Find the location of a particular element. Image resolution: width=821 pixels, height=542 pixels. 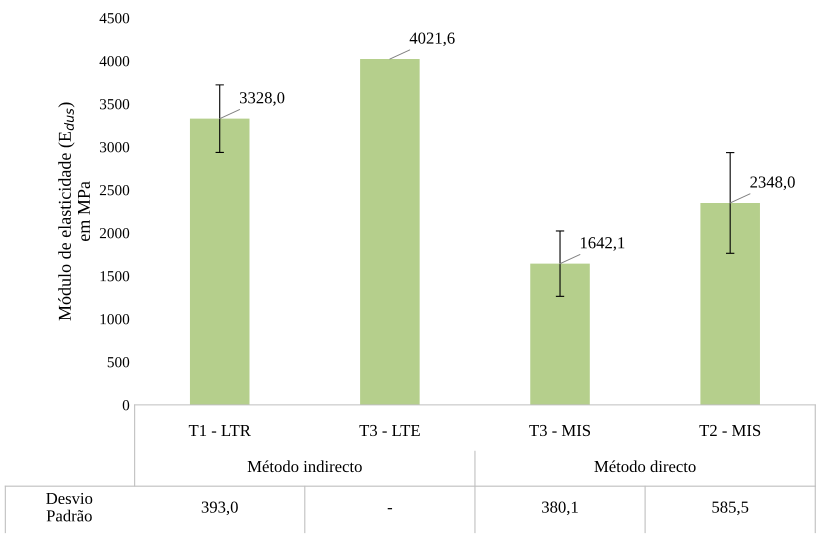

x-tick-label: T3 - LTE is located at coordinates (389, 430).